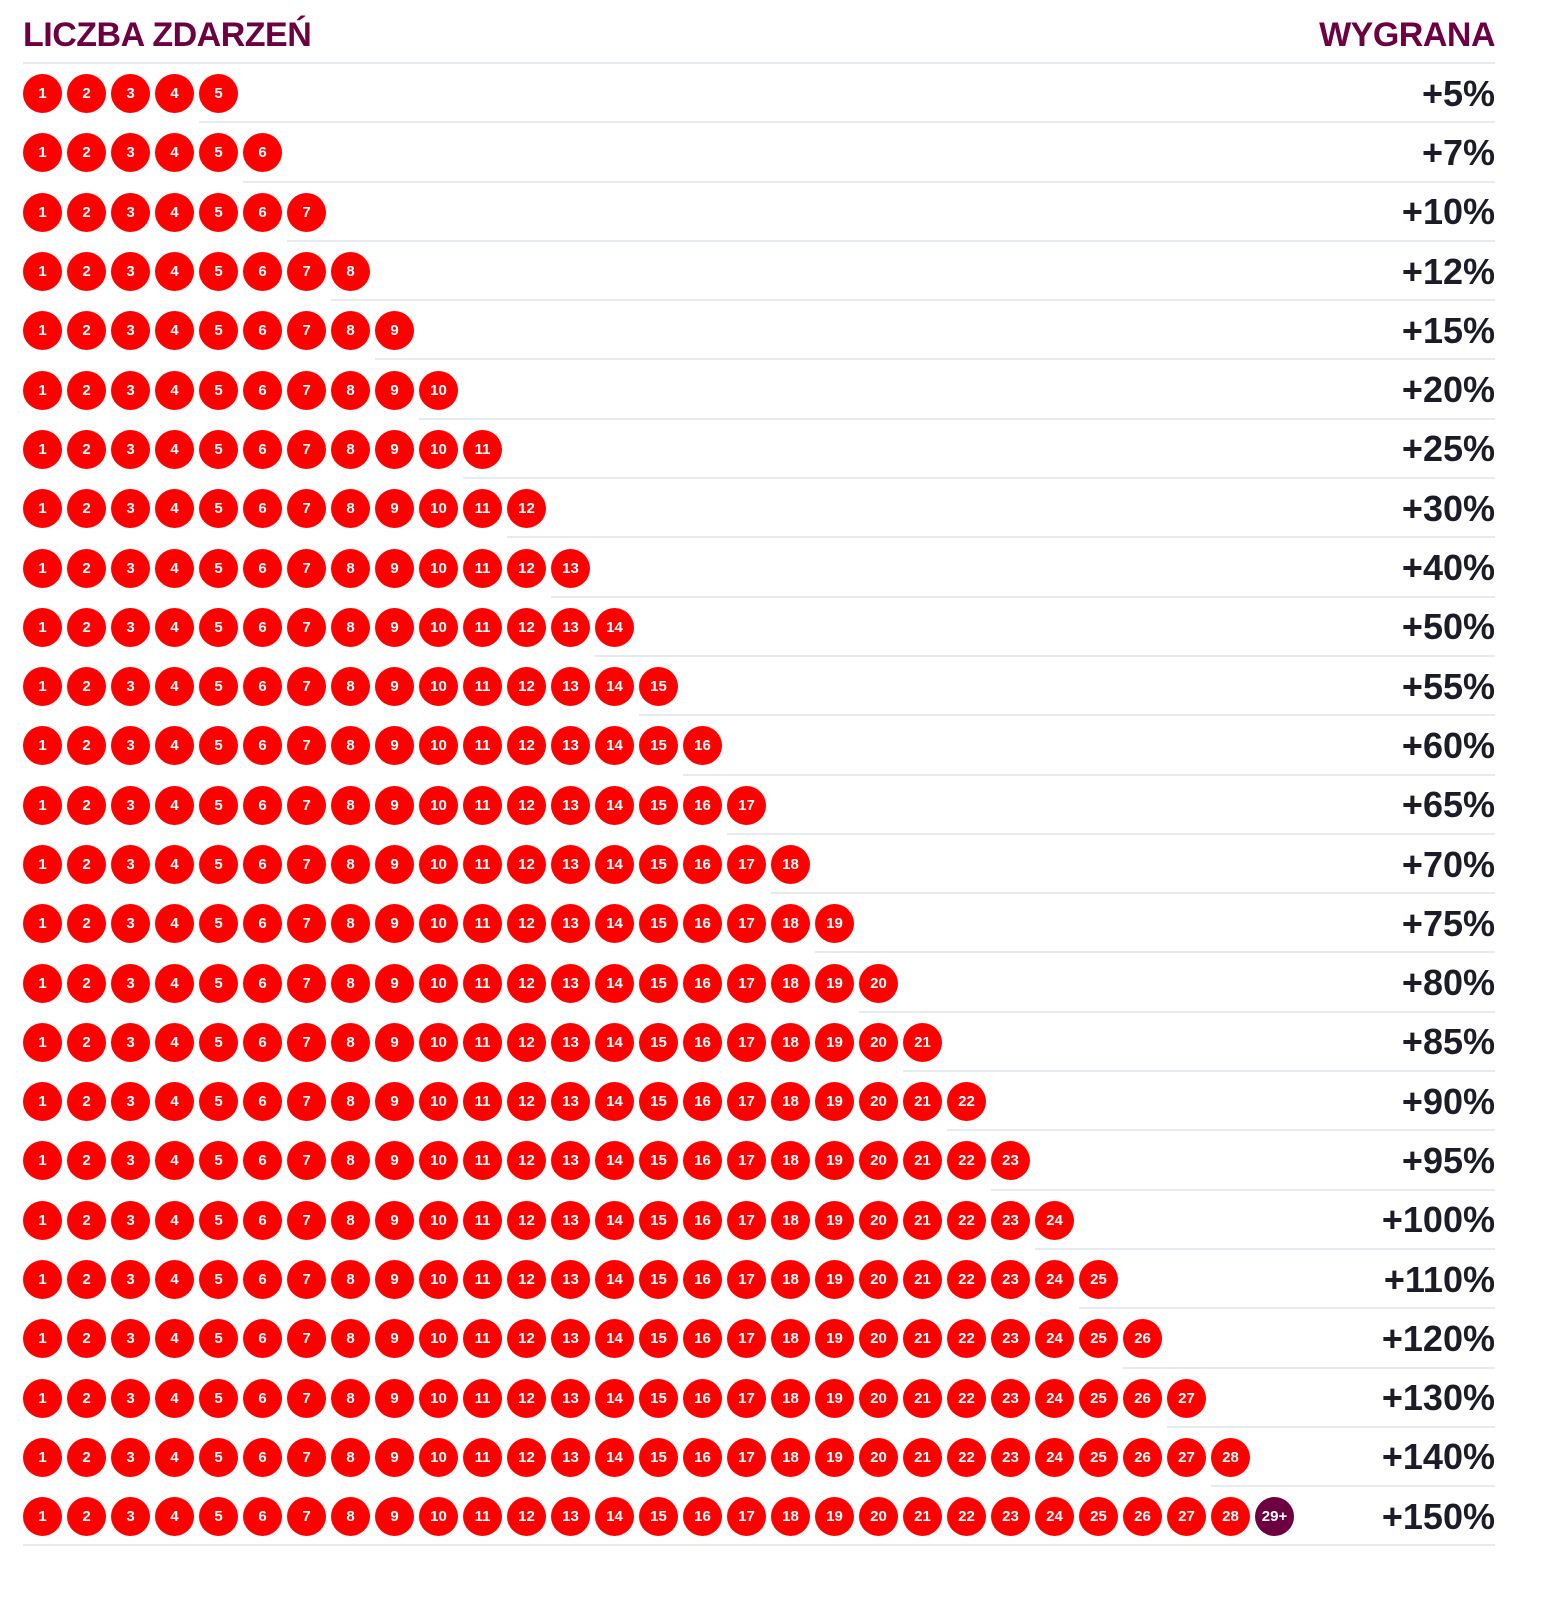 The height and width of the screenshot is (1600, 1550). Describe the element at coordinates (759, 32) in the screenshot. I see `table-header: LICZBA ZDARZEŃ WYGRANA` at that location.